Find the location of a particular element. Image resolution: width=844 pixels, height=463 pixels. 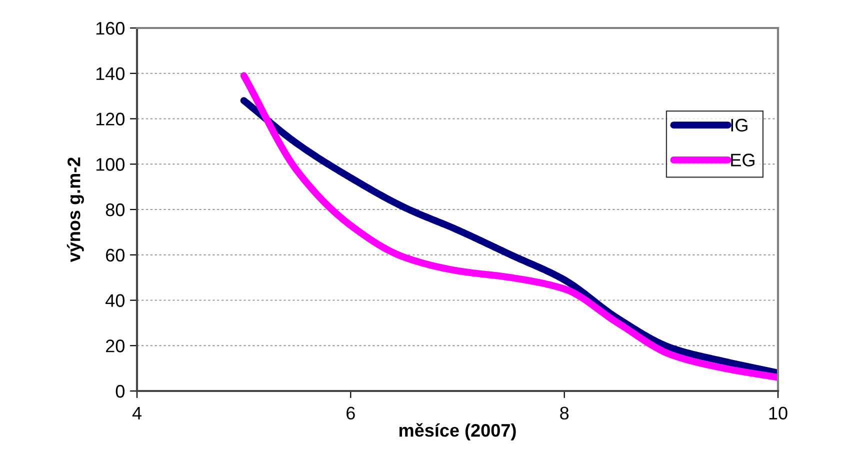

y-axis-title: výnos g.m-2 is located at coordinates (75, 210).